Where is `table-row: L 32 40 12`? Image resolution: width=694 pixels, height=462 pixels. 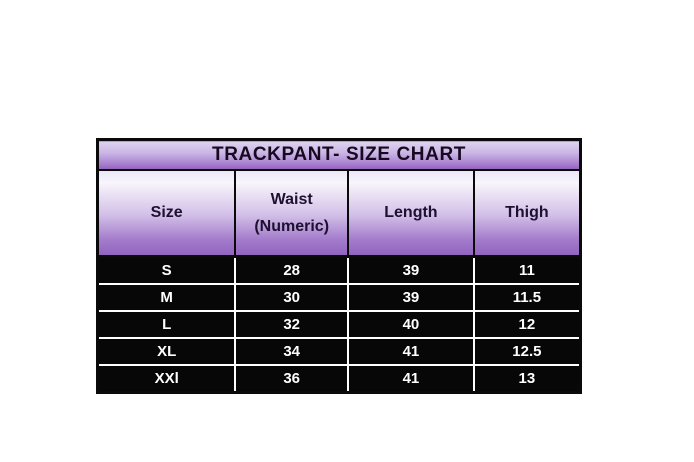
table-row: L 32 40 12 is located at coordinates (339, 324).